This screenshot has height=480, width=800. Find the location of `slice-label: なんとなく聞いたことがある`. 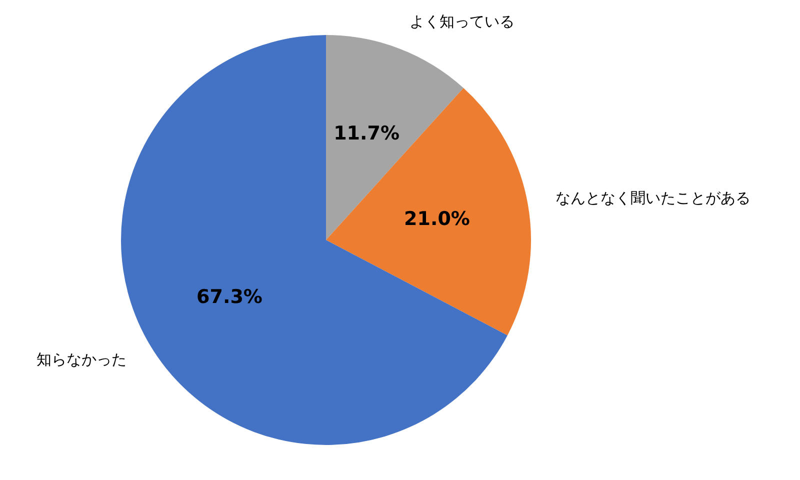

slice-label: なんとなく聞いたことがある is located at coordinates (652, 198).